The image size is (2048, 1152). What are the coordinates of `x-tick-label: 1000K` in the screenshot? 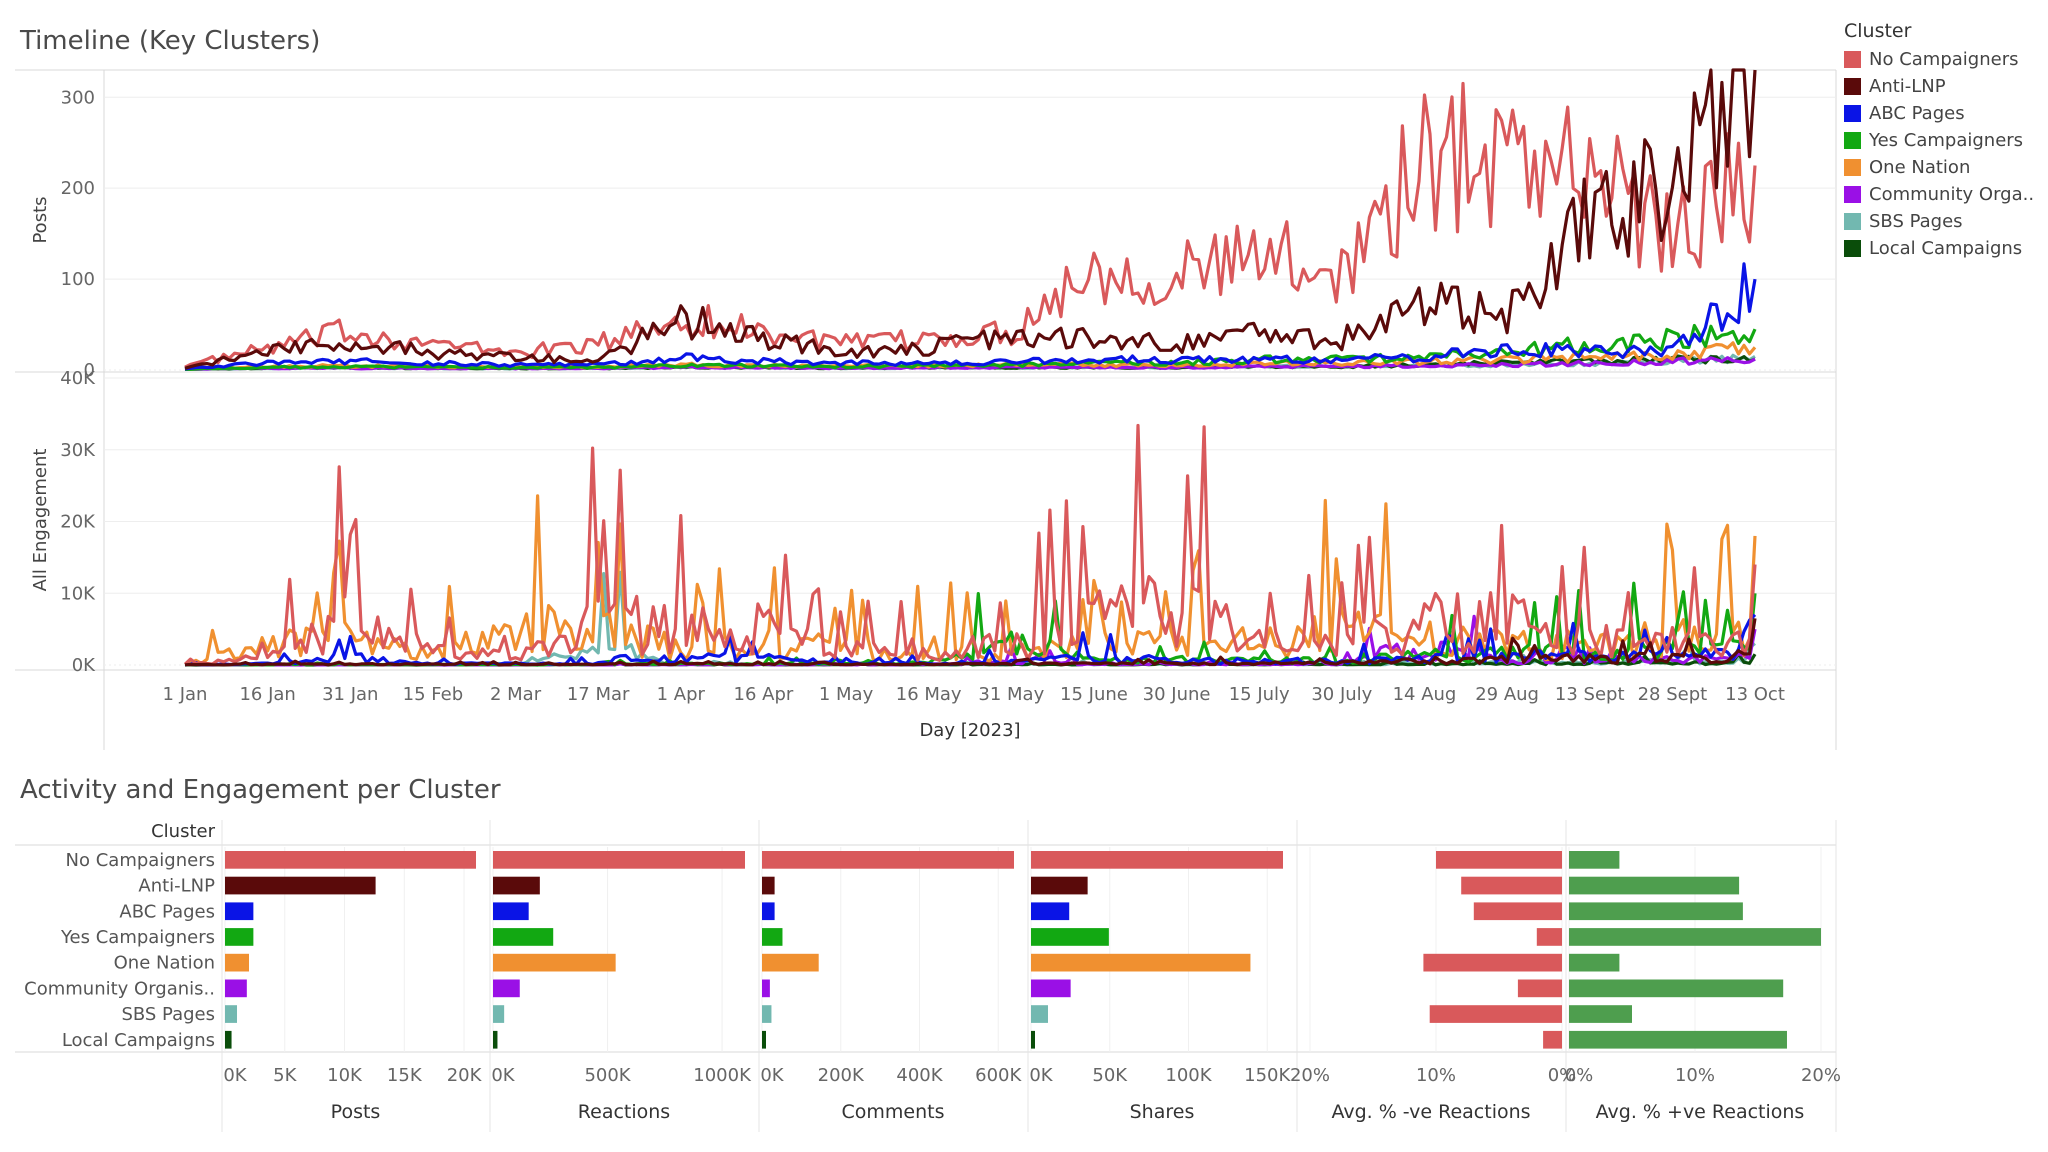 It's located at (722, 1075).